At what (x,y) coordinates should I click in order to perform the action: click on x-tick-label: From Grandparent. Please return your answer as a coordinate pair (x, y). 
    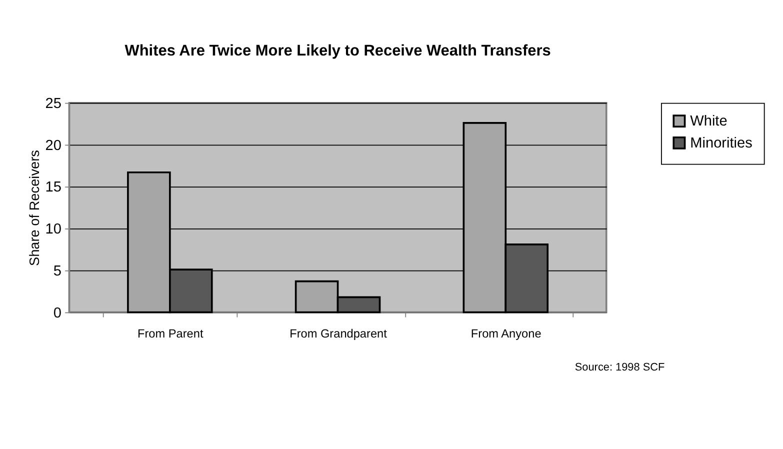
    Looking at the image, I should click on (339, 333).